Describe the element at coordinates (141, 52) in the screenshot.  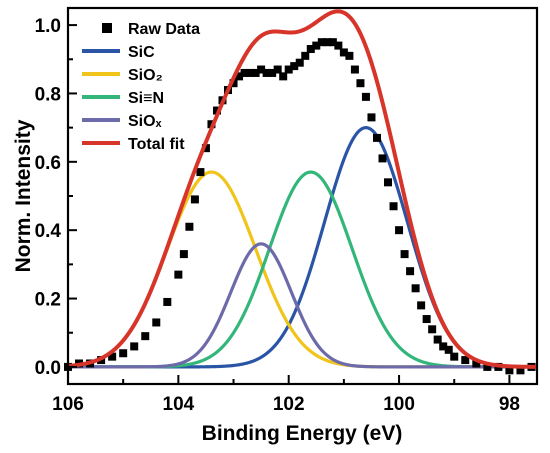
I see `legend-label-sic: SiC` at that location.